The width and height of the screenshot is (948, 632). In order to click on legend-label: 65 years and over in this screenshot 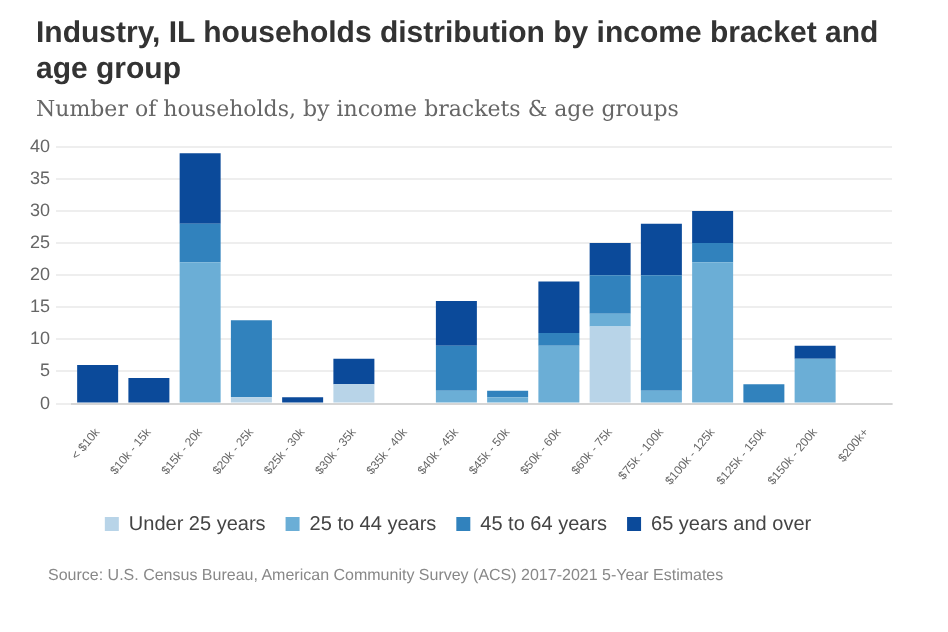, I will do `click(732, 524)`.